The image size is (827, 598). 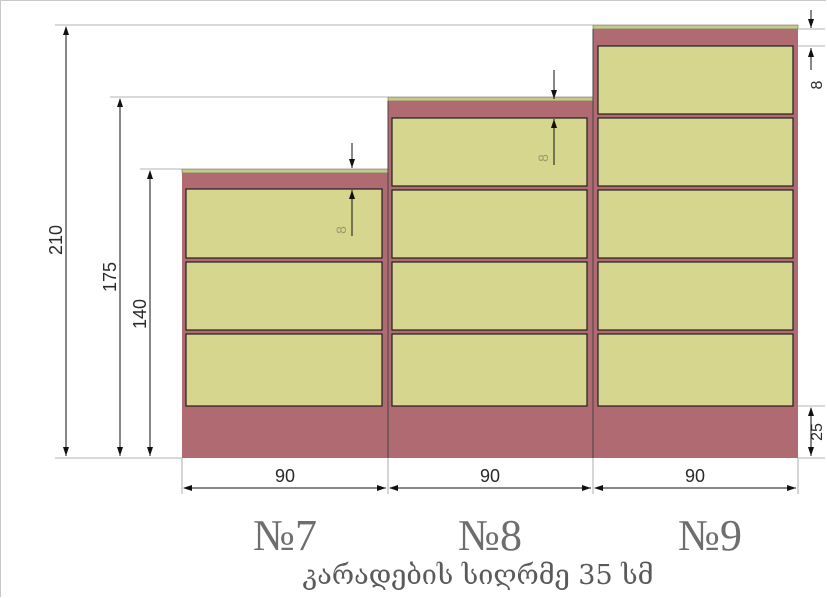 What do you see at coordinates (710, 535) in the screenshot?
I see `cabinet-9-label: №9` at bounding box center [710, 535].